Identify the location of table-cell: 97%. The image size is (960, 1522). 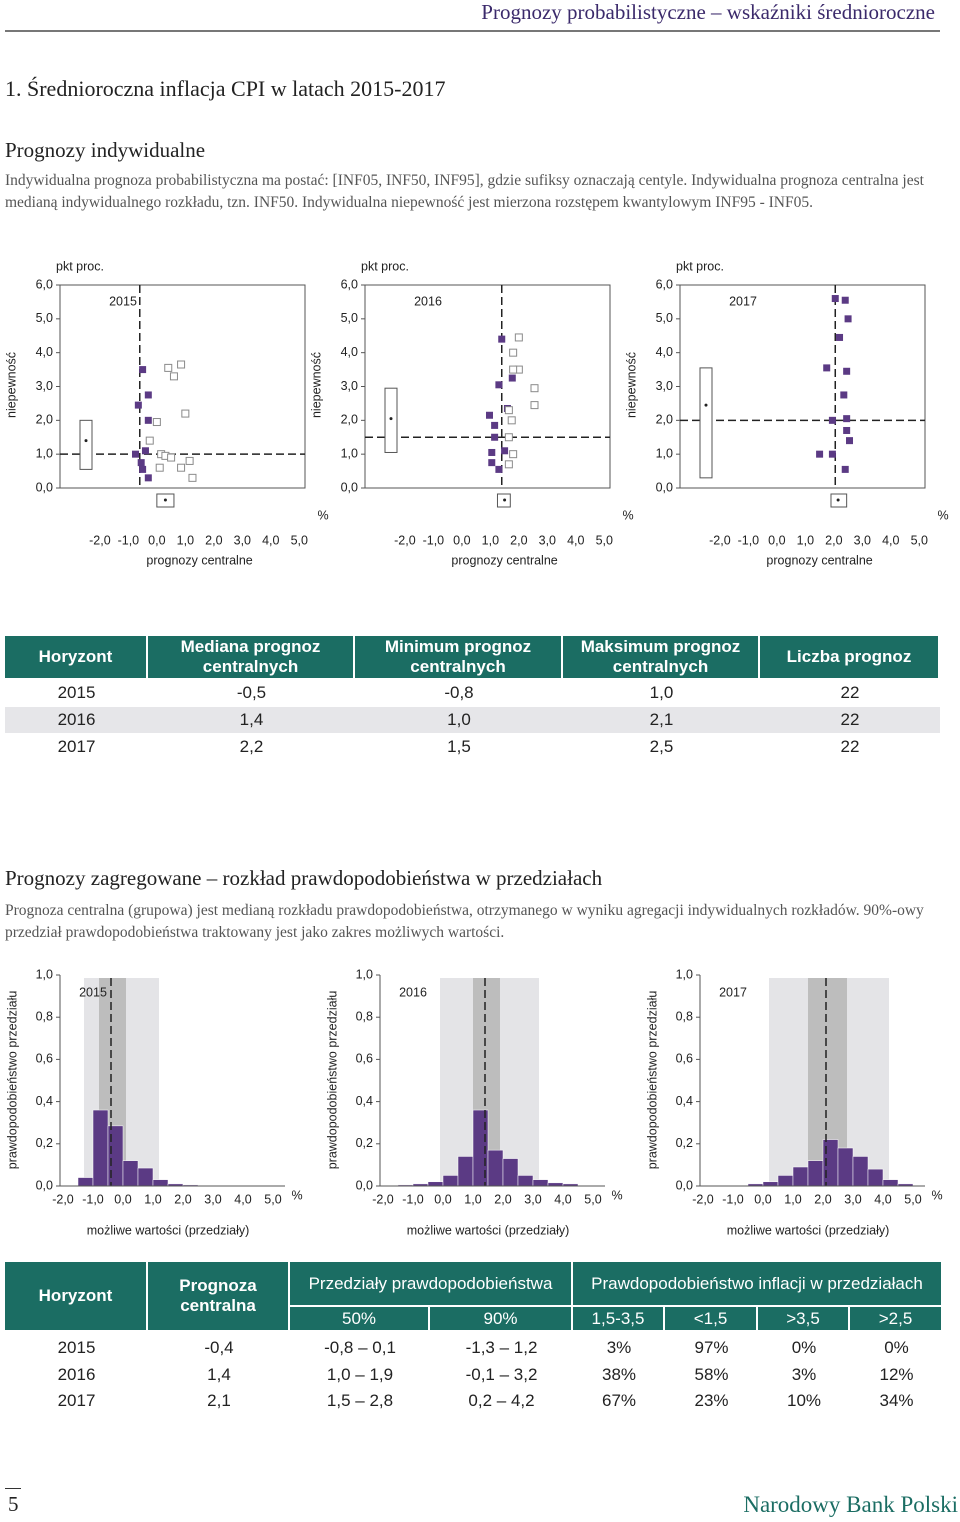
(711, 1348).